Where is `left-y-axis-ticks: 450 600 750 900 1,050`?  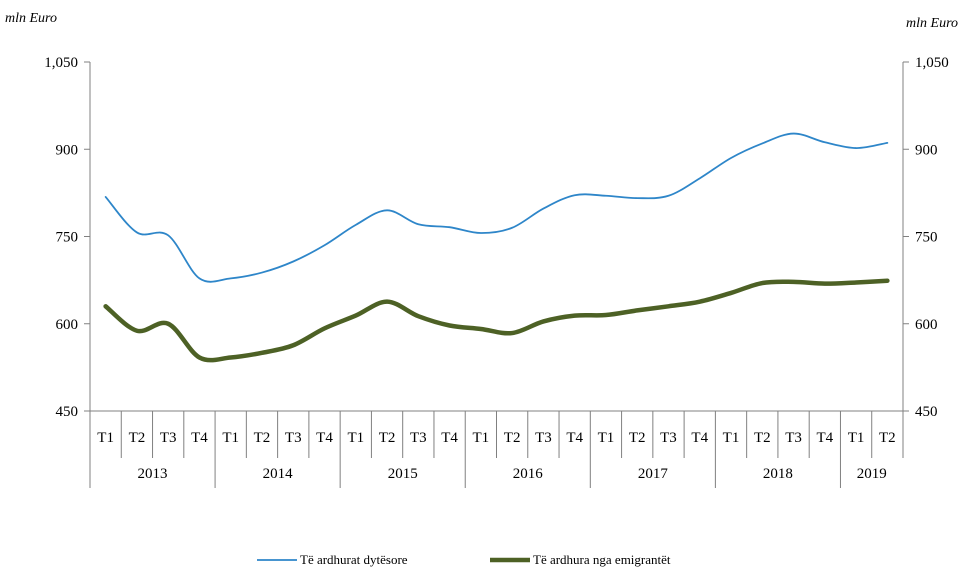 left-y-axis-ticks: 450 600 750 900 1,050 is located at coordinates (67, 237).